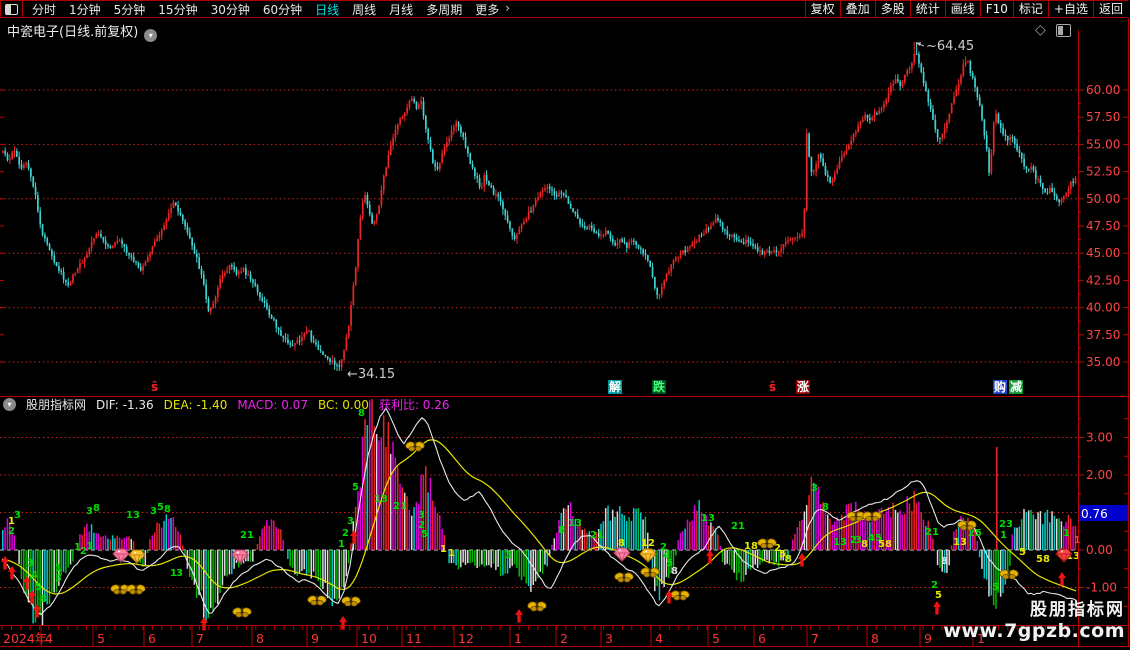 The image size is (1130, 650). What do you see at coordinates (539, 30) in the screenshot?
I see `title-bar: 中瓷电子(日线.前复权) ▾ ◇` at bounding box center [539, 30].